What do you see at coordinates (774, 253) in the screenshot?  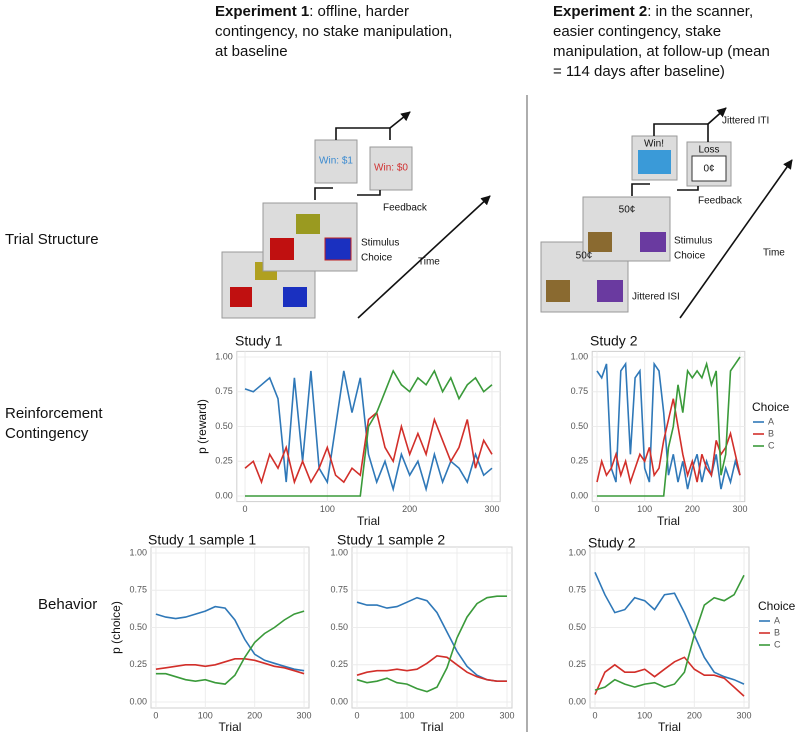 I see `diagram-label: Time` at bounding box center [774, 253].